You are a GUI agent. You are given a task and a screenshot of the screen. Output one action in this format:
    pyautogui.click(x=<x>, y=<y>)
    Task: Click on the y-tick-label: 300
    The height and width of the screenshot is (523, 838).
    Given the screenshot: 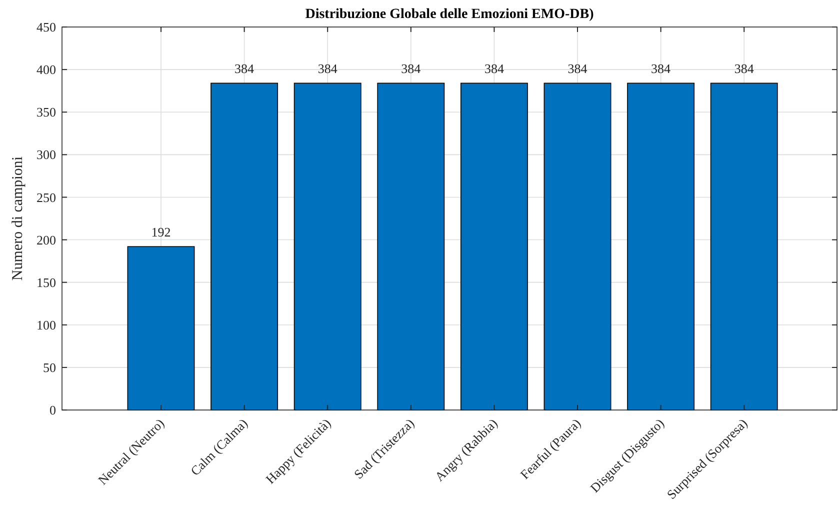 What is the action you would take?
    pyautogui.click(x=46, y=154)
    